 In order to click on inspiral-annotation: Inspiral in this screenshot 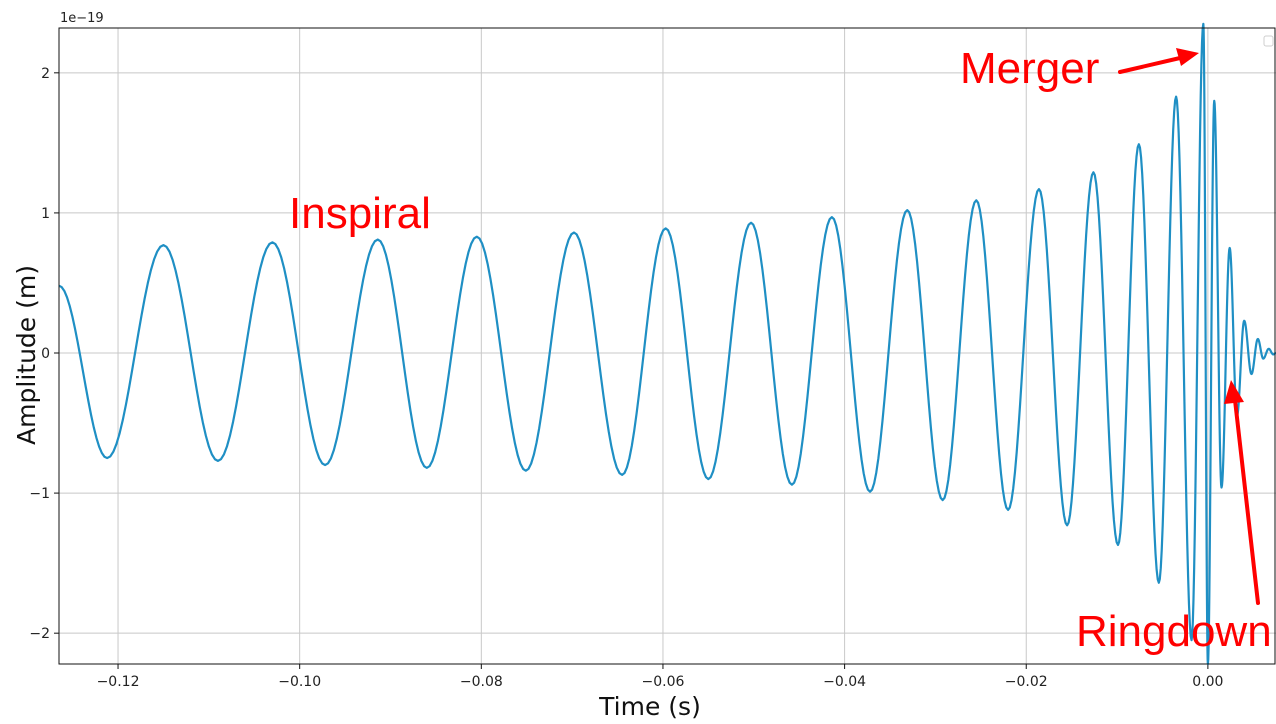, I will do `click(360, 213)`.